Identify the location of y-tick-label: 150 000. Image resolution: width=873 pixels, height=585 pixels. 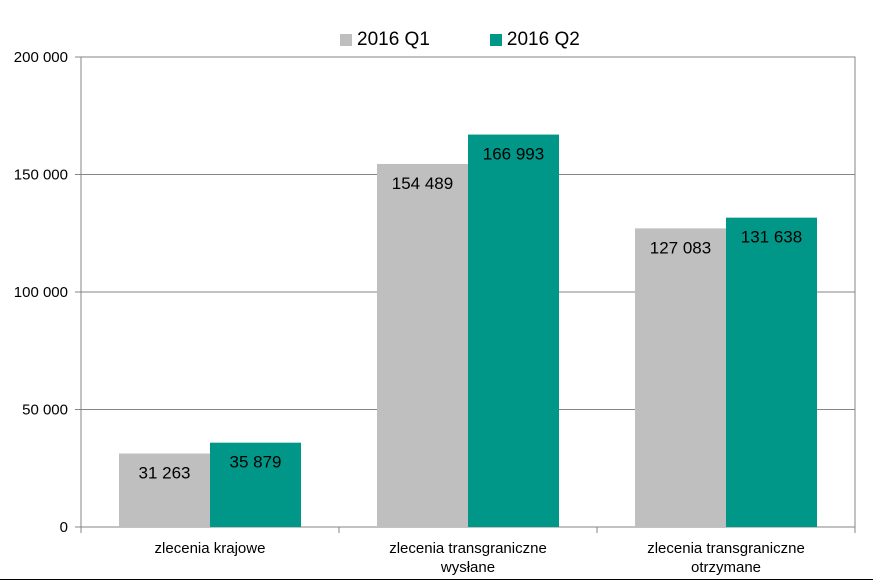
(41, 175).